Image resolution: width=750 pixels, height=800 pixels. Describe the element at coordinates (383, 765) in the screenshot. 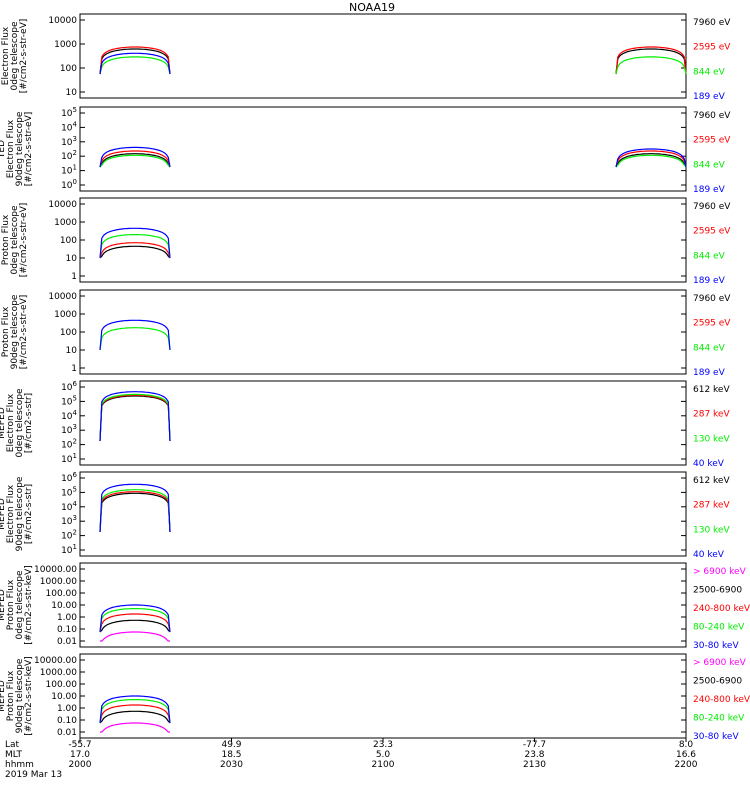

I see `footer-hhmm: 2100` at that location.